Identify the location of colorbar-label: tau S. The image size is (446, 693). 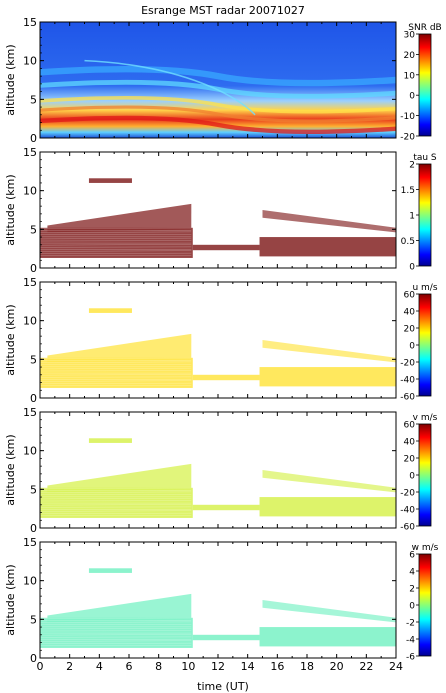
(425, 158).